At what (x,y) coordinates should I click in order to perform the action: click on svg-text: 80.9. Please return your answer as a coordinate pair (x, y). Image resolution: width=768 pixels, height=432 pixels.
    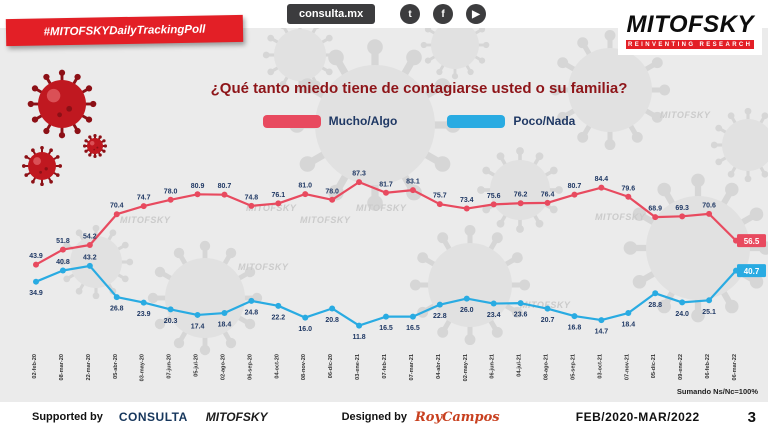
    Looking at the image, I should click on (198, 186).